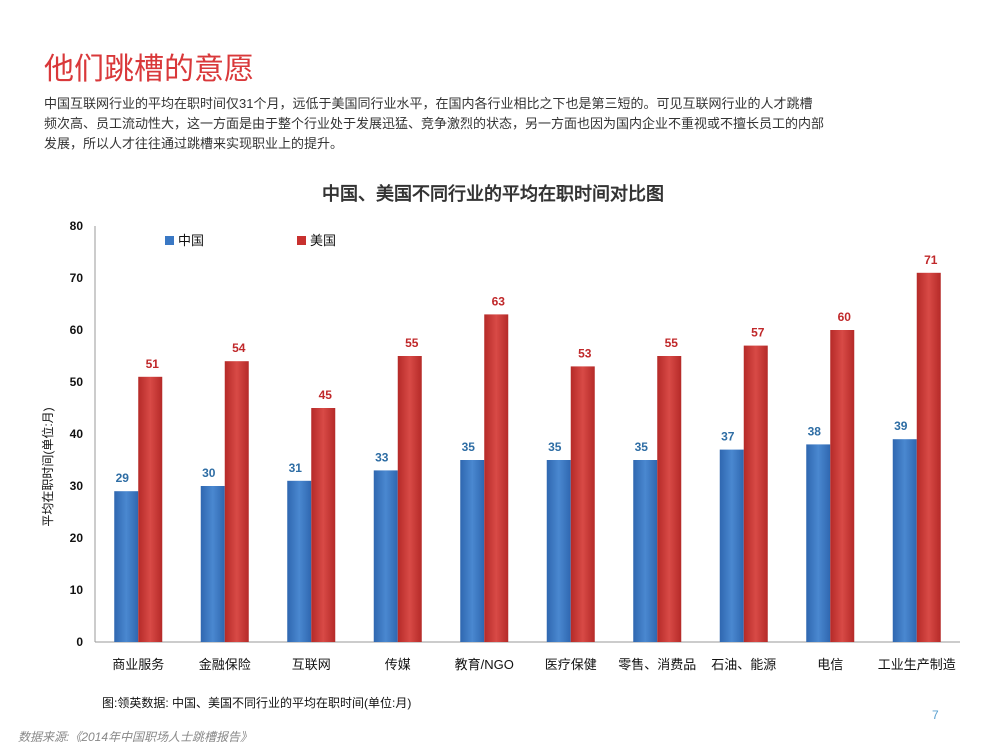  What do you see at coordinates (931, 260) in the screenshot?
I see `data-label-usa: 71` at bounding box center [931, 260].